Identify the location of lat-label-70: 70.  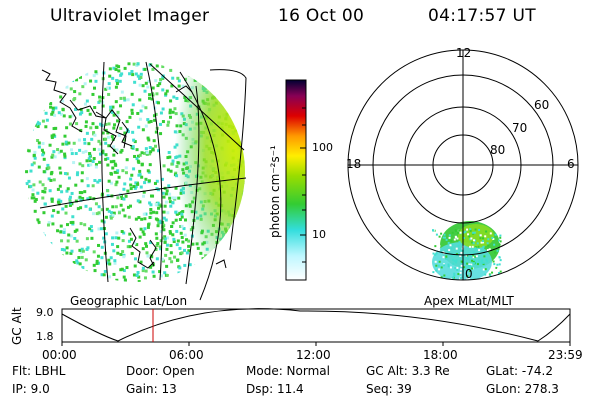
(520, 128).